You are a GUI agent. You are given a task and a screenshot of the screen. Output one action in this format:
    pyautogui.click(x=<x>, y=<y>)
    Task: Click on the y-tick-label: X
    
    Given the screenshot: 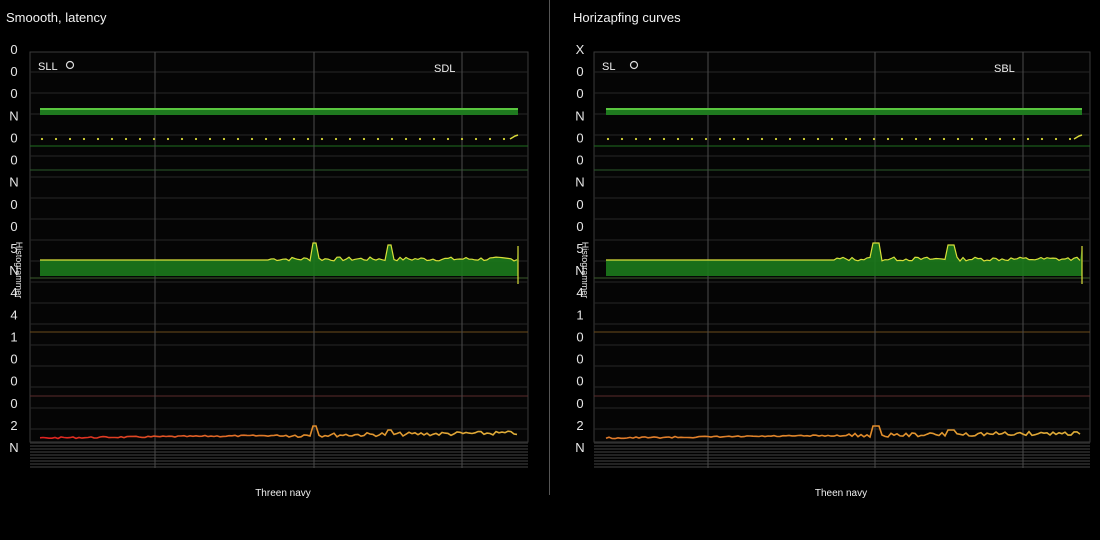 What is the action you would take?
    pyautogui.click(x=580, y=49)
    